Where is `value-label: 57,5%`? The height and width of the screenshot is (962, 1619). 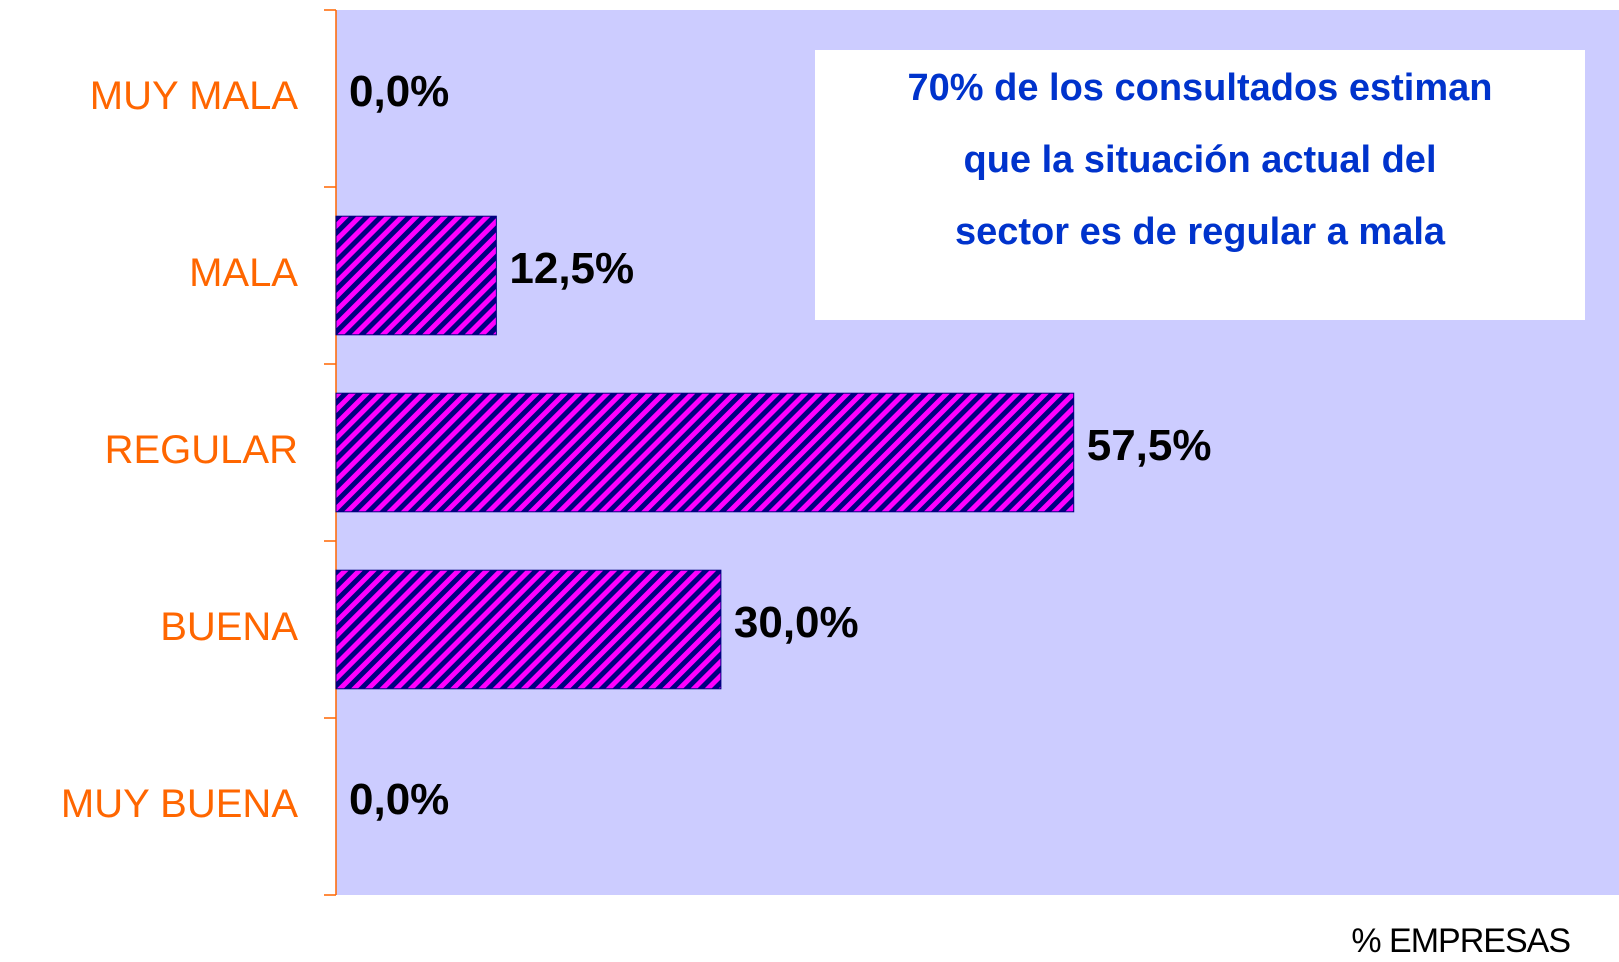 value-label: 57,5% is located at coordinates (1149, 445).